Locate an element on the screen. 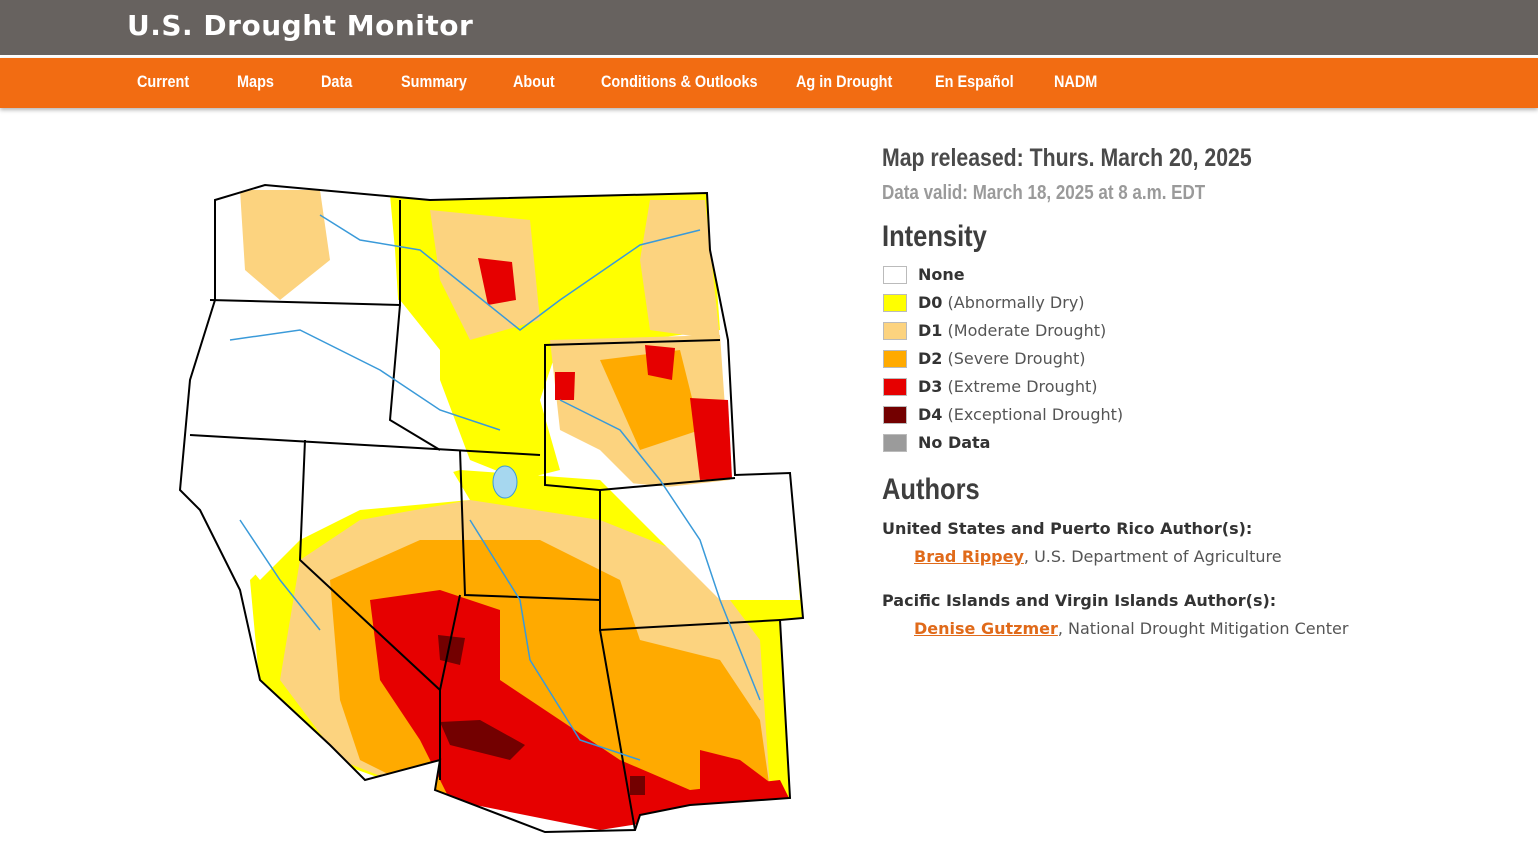  author-link: Denise Gutzmer is located at coordinates (986, 628).